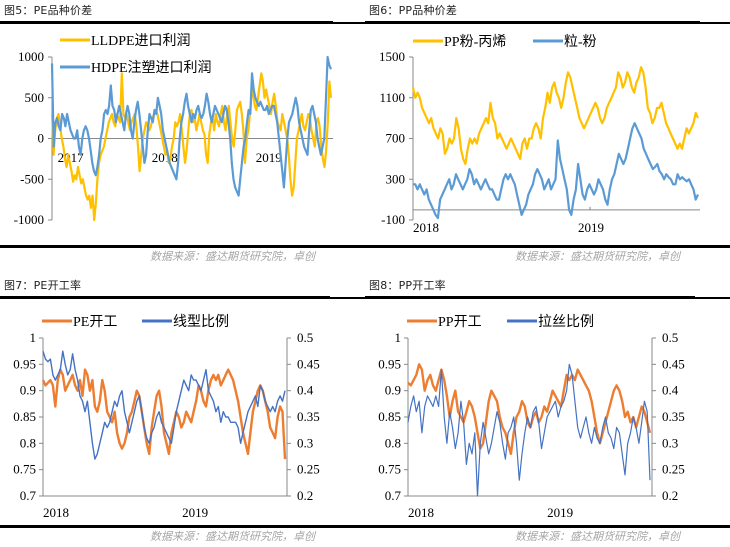 The width and height of the screenshot is (730, 547). What do you see at coordinates (396, 178) in the screenshot?
I see `y-tick-label: 300` at bounding box center [396, 178].